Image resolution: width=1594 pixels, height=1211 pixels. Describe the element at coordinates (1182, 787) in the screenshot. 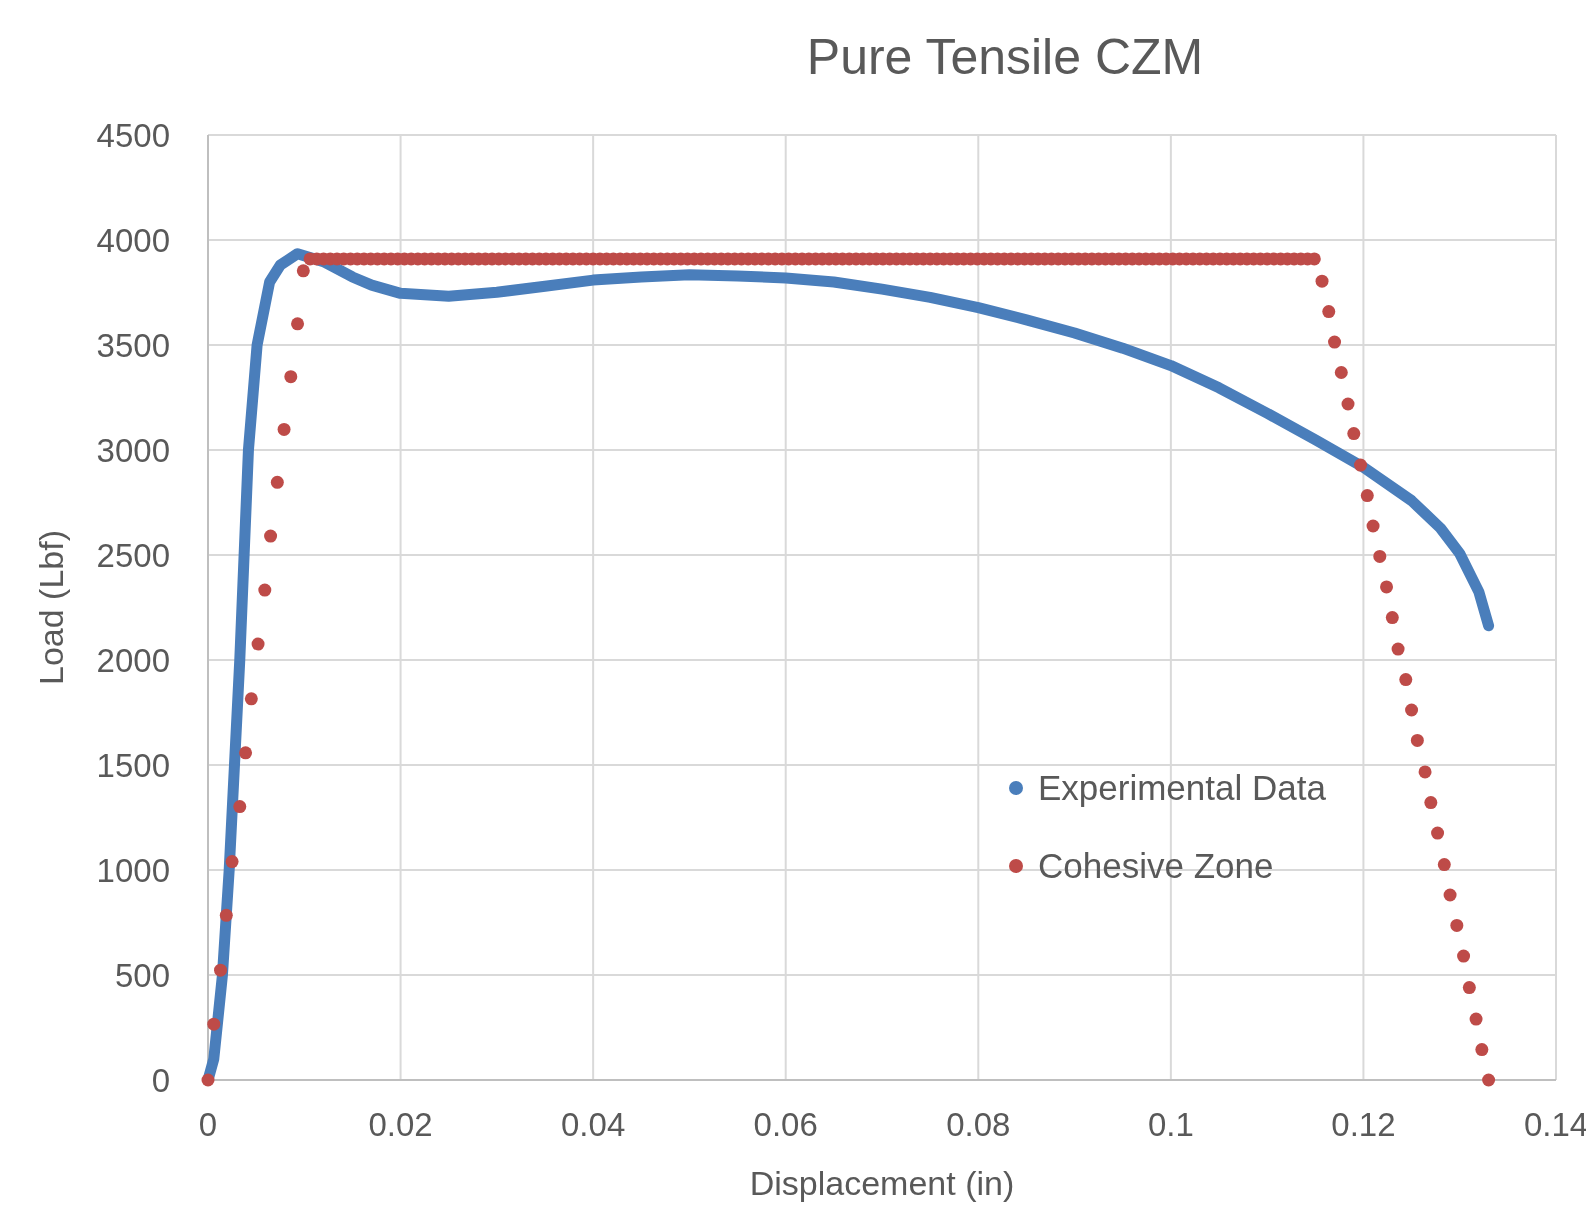

I see `legend-label: Experimental Data` at that location.